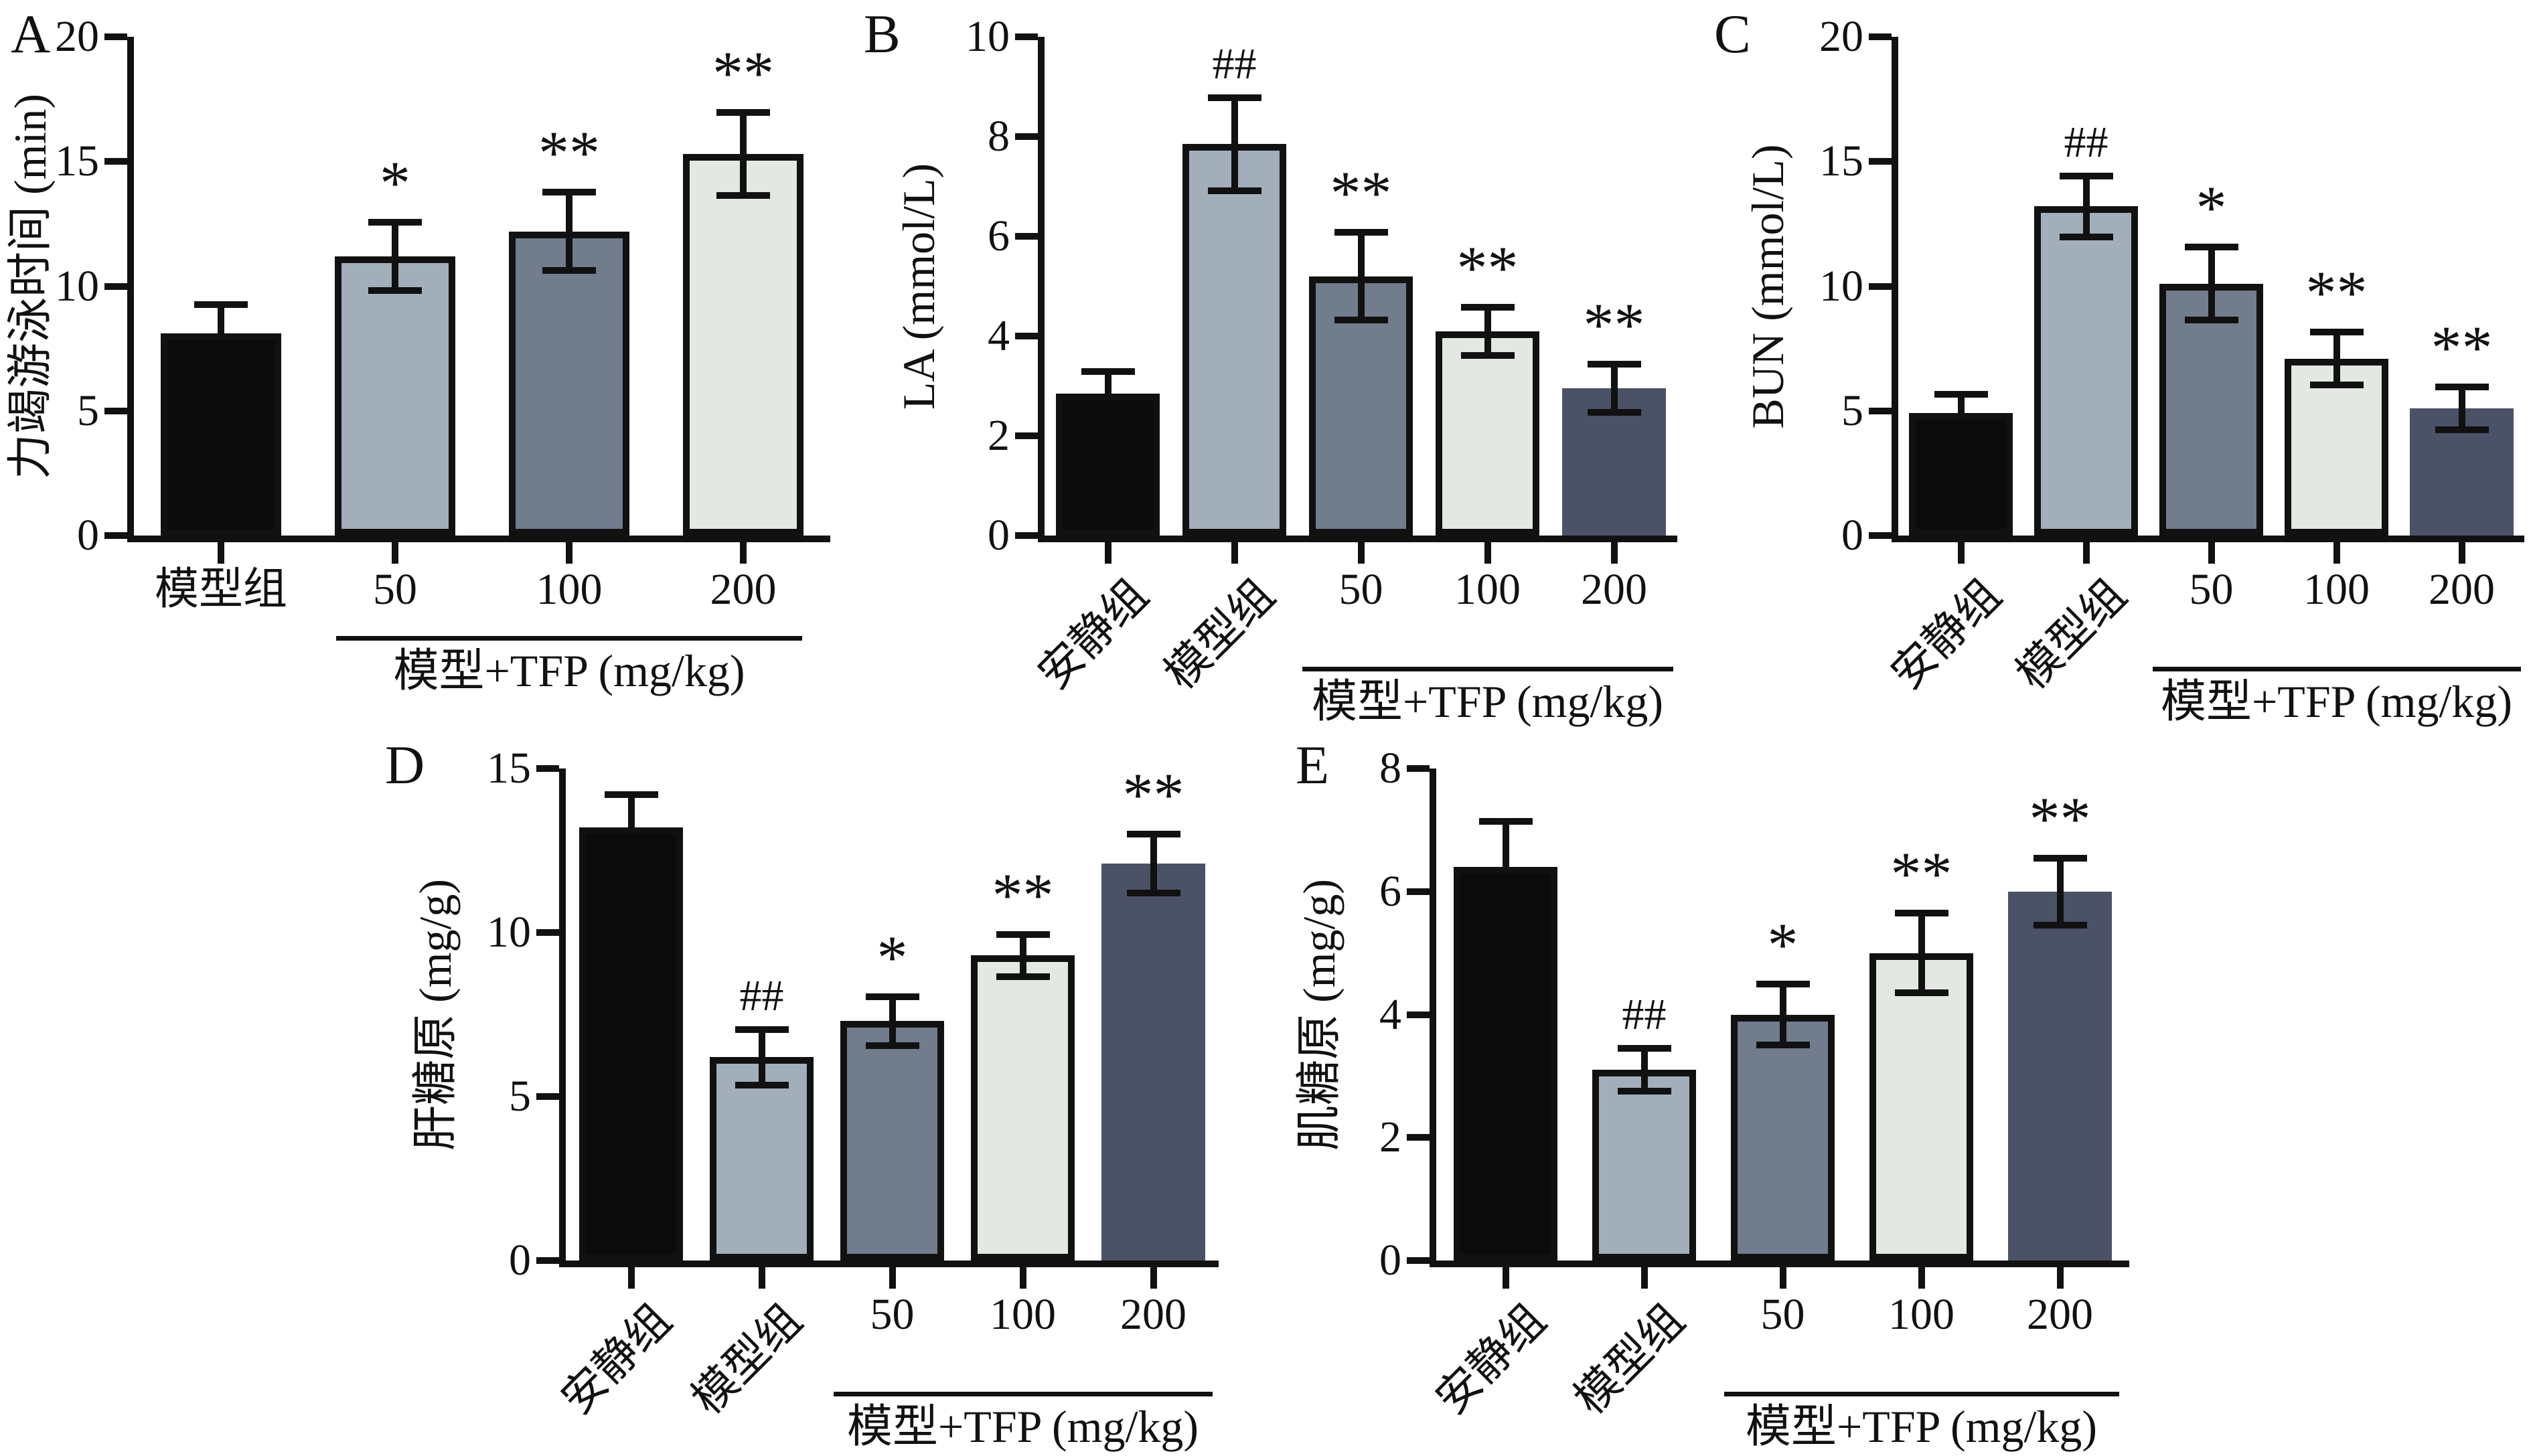 This screenshot has width=2531, height=1456. Describe the element at coordinates (882, 33) in the screenshot. I see `panel-letter: B` at that location.